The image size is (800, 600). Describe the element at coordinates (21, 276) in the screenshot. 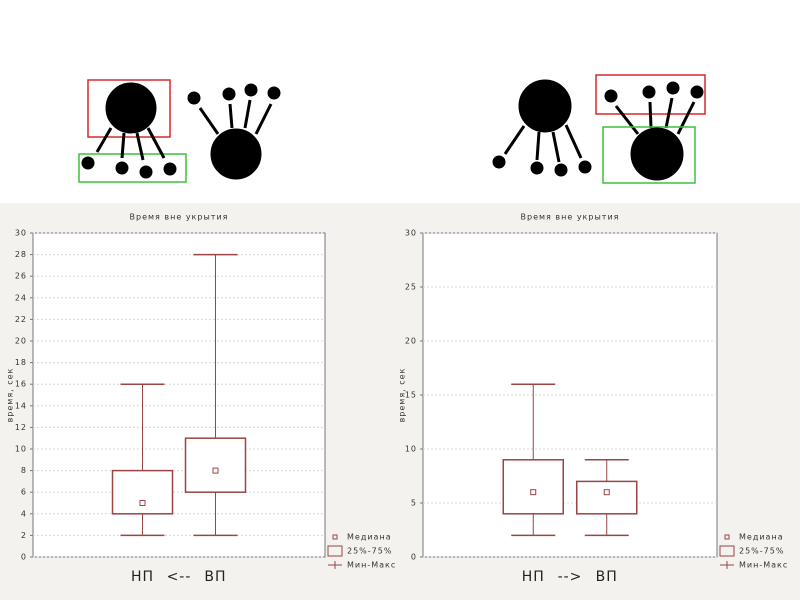

I see `y-tick-label: 26` at that location.